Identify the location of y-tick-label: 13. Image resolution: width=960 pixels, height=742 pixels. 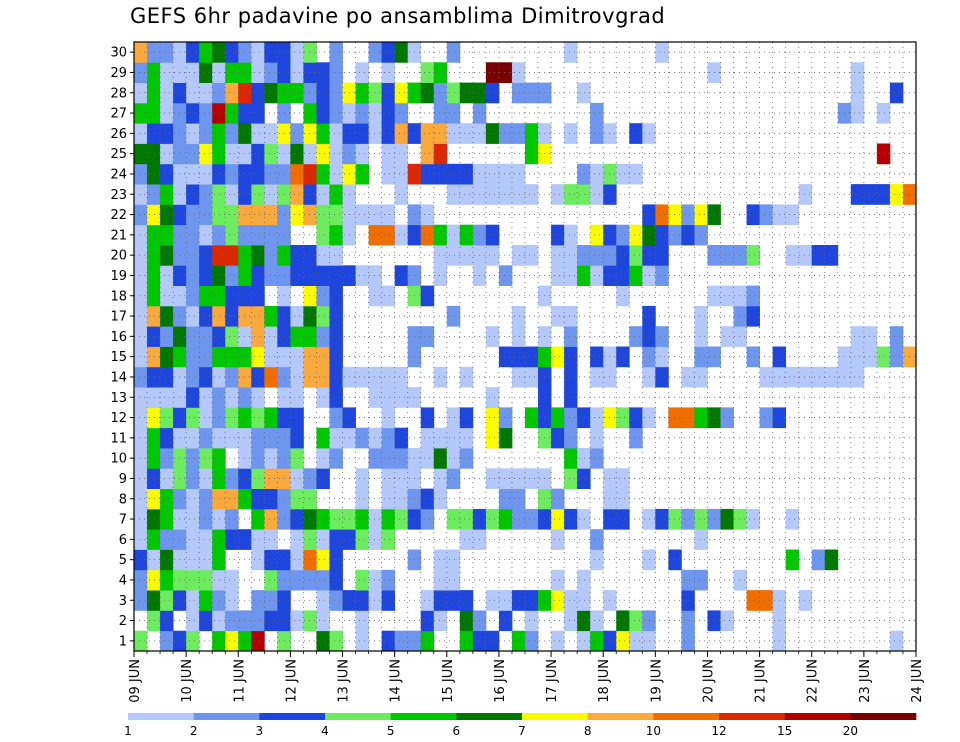
(118, 398).